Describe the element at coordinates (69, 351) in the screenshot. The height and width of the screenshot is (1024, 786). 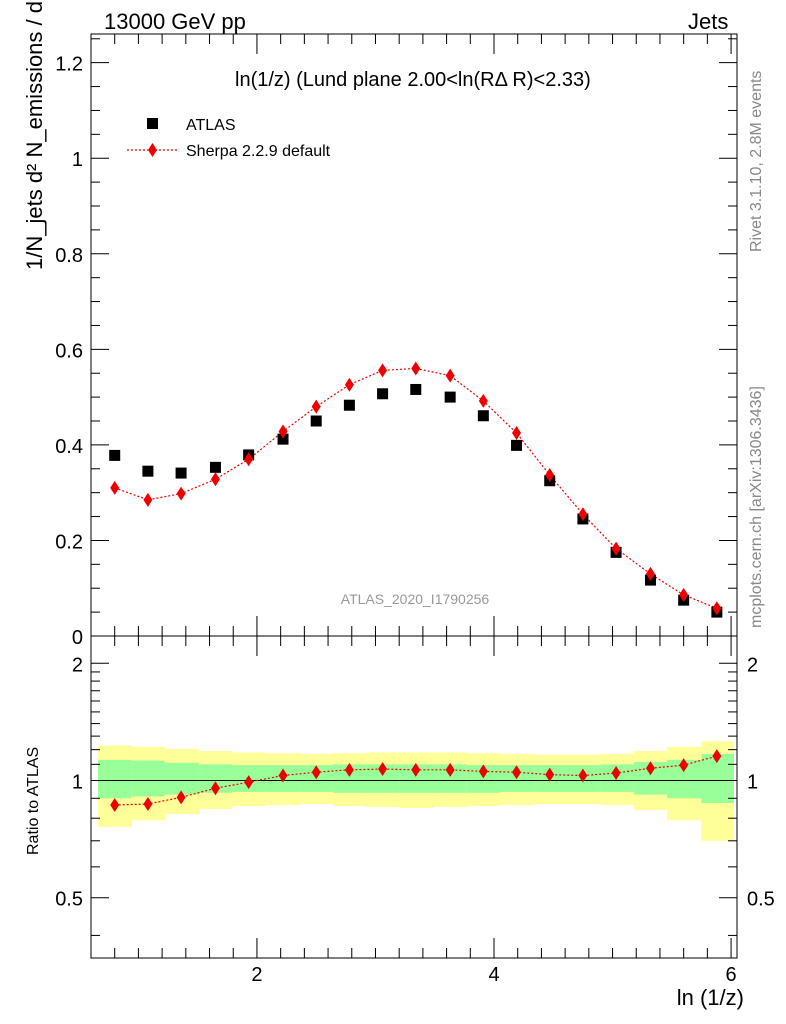
I see `main-y-tick-label: 0.6` at that location.